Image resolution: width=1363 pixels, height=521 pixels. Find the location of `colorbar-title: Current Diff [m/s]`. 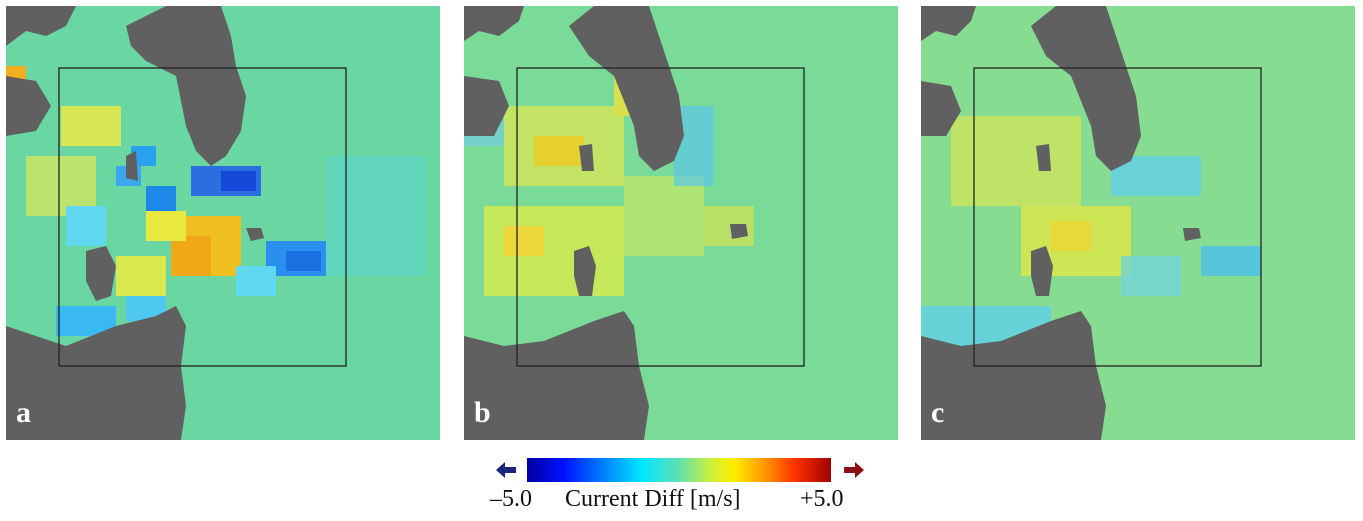

colorbar-title: Current Diff [m/s] is located at coordinates (653, 499).